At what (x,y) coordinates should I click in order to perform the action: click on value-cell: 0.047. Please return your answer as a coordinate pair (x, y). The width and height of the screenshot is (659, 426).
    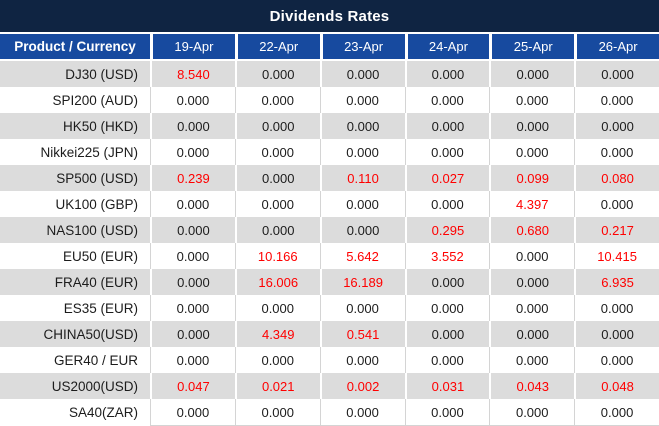
    Looking at the image, I should click on (192, 386).